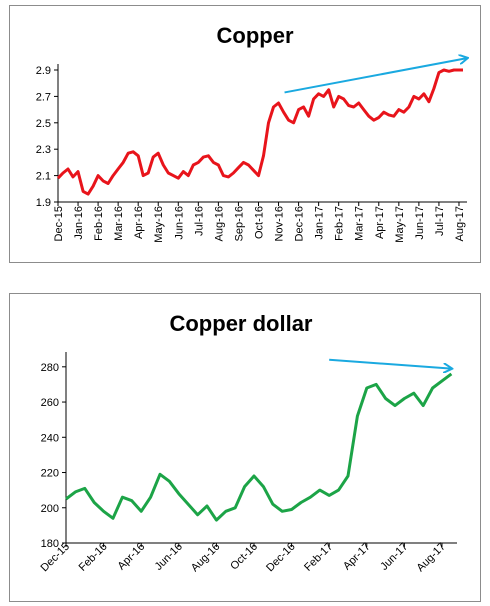  Describe the element at coordinates (50, 403) in the screenshot. I see `y-tick-label: 260` at that location.